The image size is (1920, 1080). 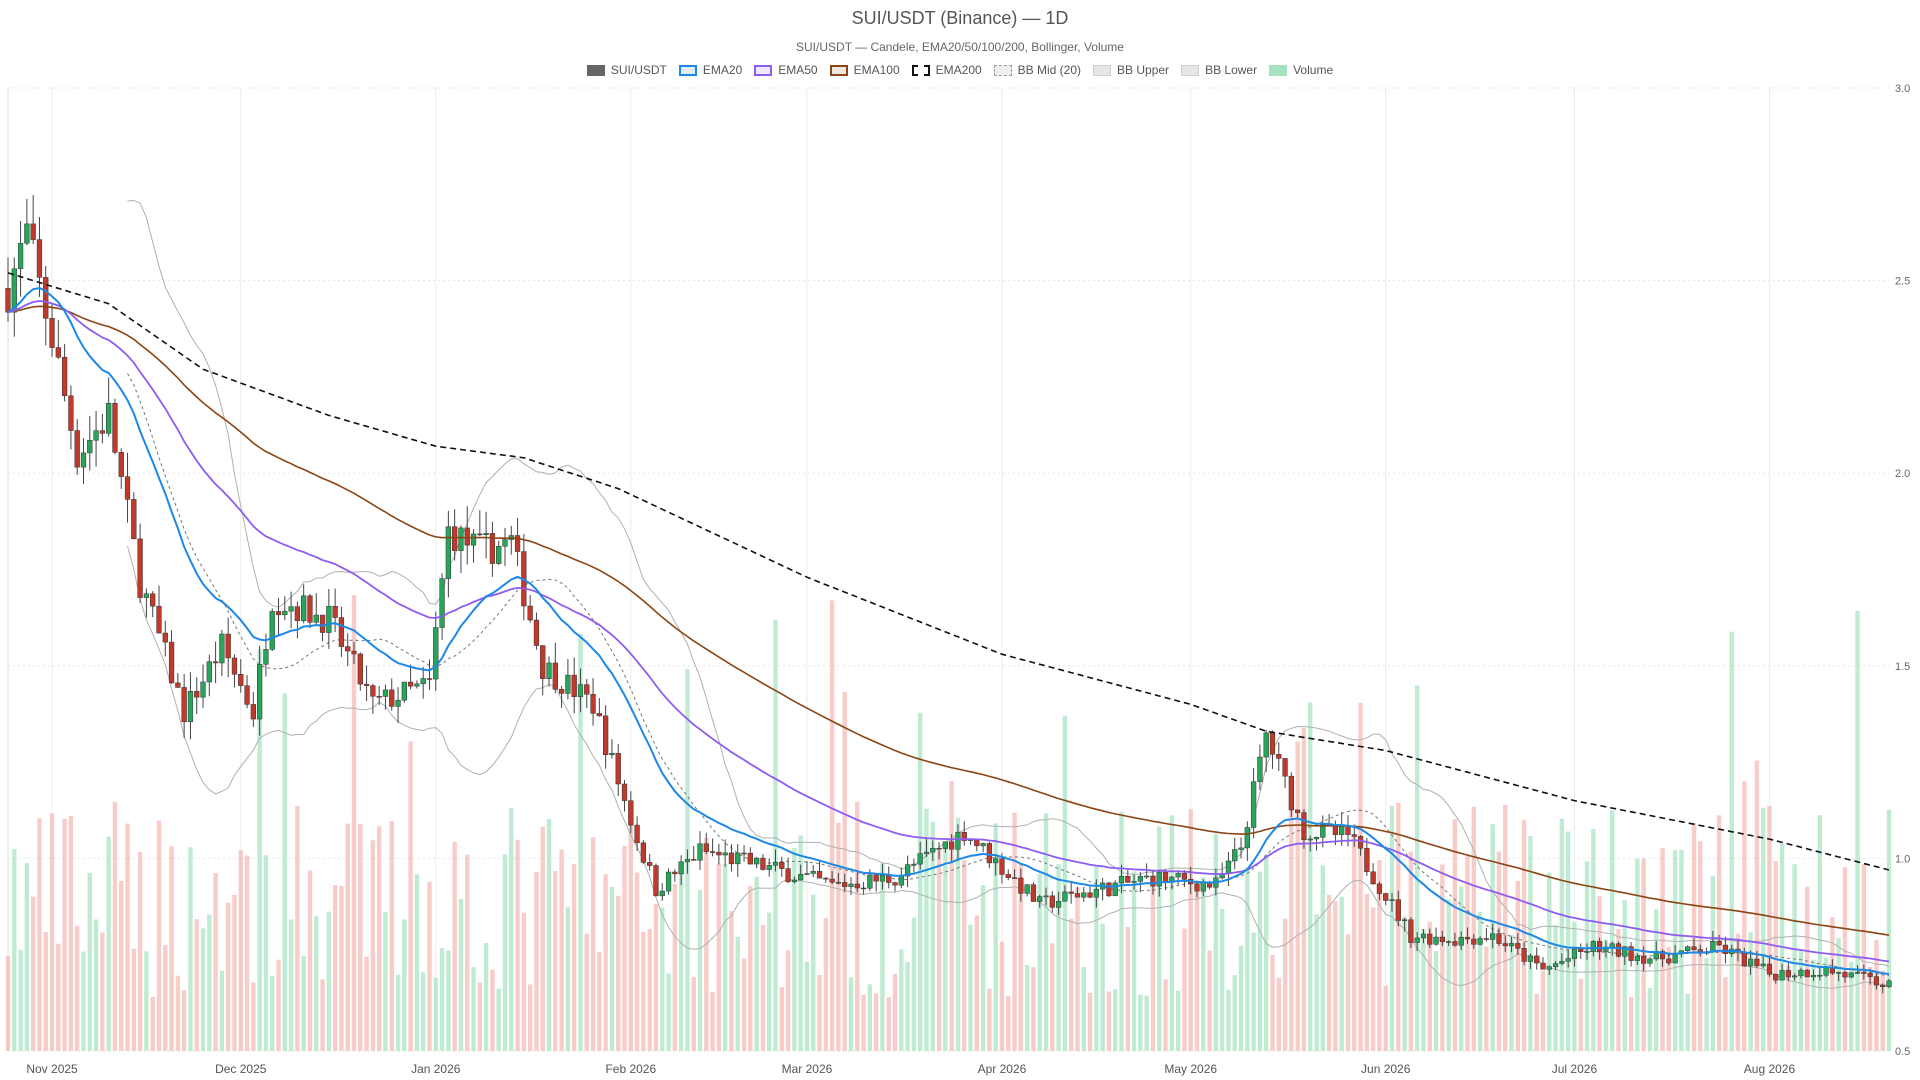 I want to click on chart-title: SUI/USDT (Binance) — 1D, so click(x=960, y=18).